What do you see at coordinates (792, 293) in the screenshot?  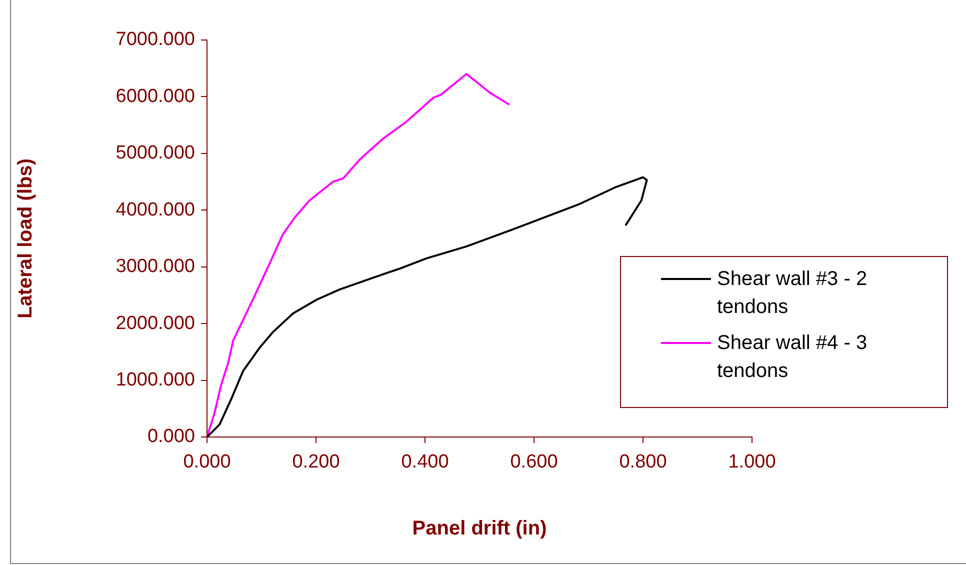 I see `legend-label: Shear wall #3 - 2 tendons` at bounding box center [792, 293].